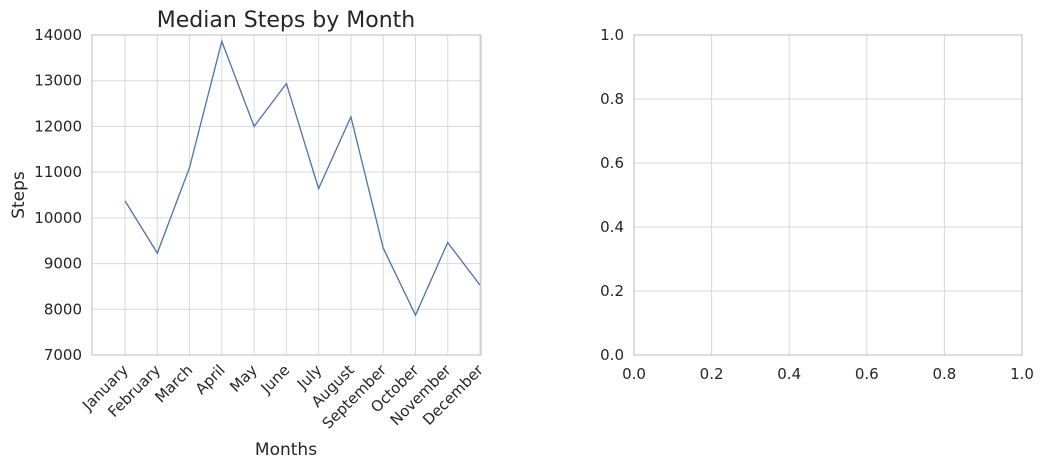 The width and height of the screenshot is (1043, 469). Describe the element at coordinates (58, 81) in the screenshot. I see `left-y-tick-label: 13000` at that location.